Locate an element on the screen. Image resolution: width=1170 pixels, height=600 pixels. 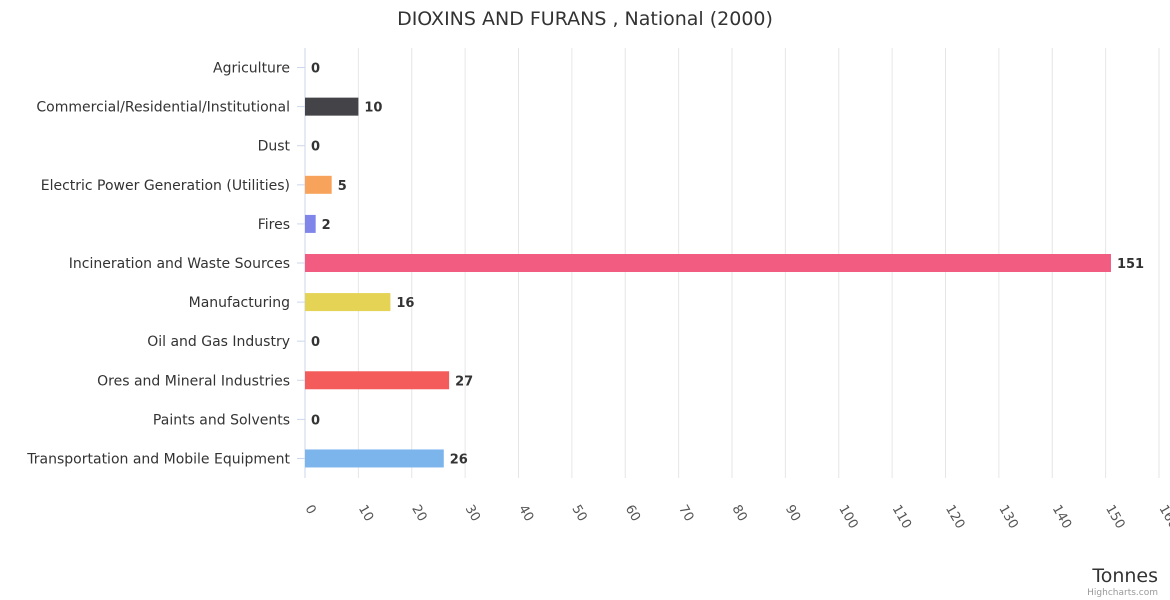
category-label: Dust is located at coordinates (274, 147).